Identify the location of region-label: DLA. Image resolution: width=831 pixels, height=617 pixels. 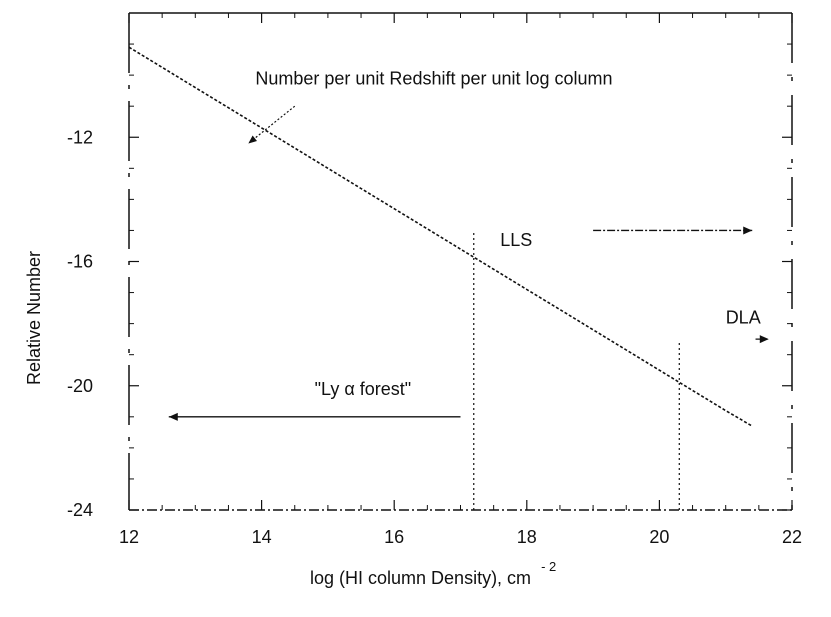
(743, 318).